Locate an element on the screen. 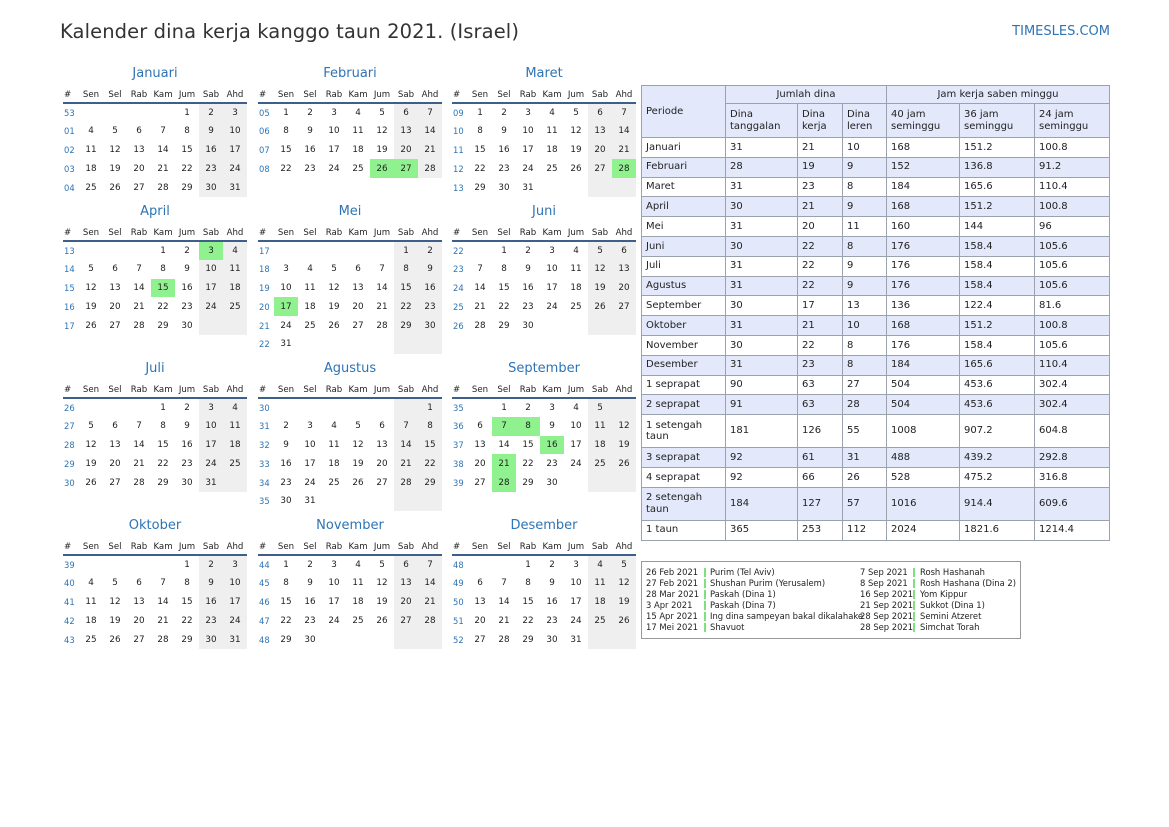 The width and height of the screenshot is (1169, 827). holiday-item: 16 Sep 2021 Yom Kippur is located at coordinates (940, 594).